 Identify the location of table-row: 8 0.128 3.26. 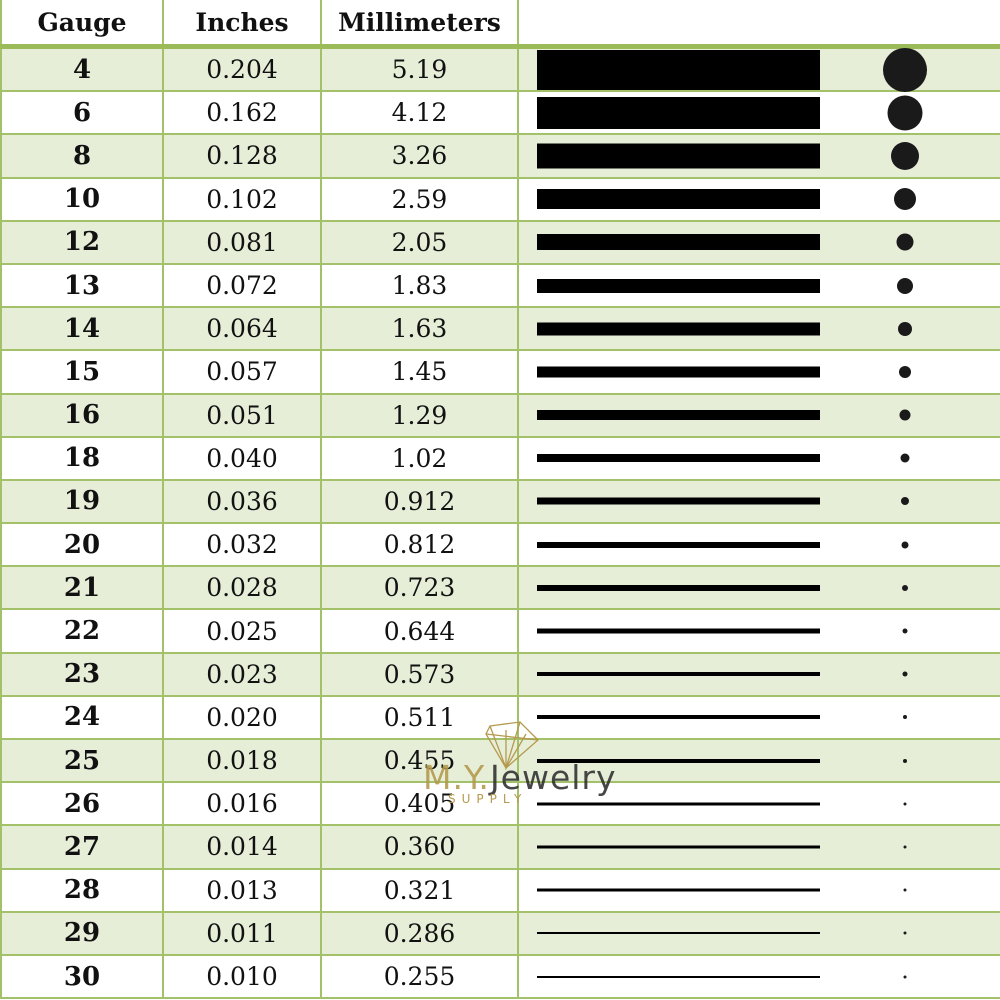
(500, 156).